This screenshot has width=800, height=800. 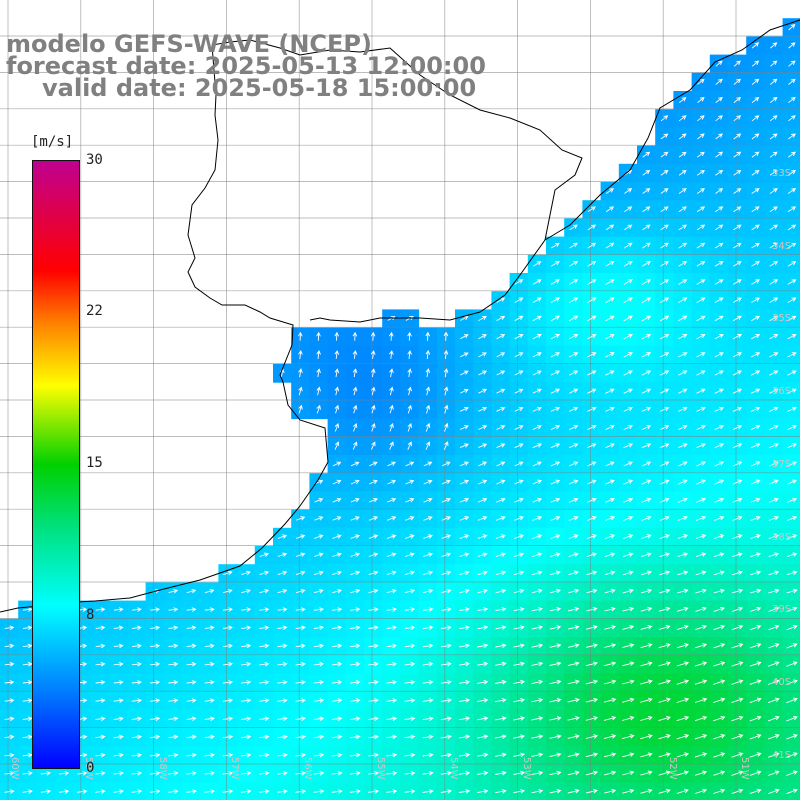 I want to click on forecast-date: forecast date: 2025-05-13 12:00:00, so click(x=246, y=66).